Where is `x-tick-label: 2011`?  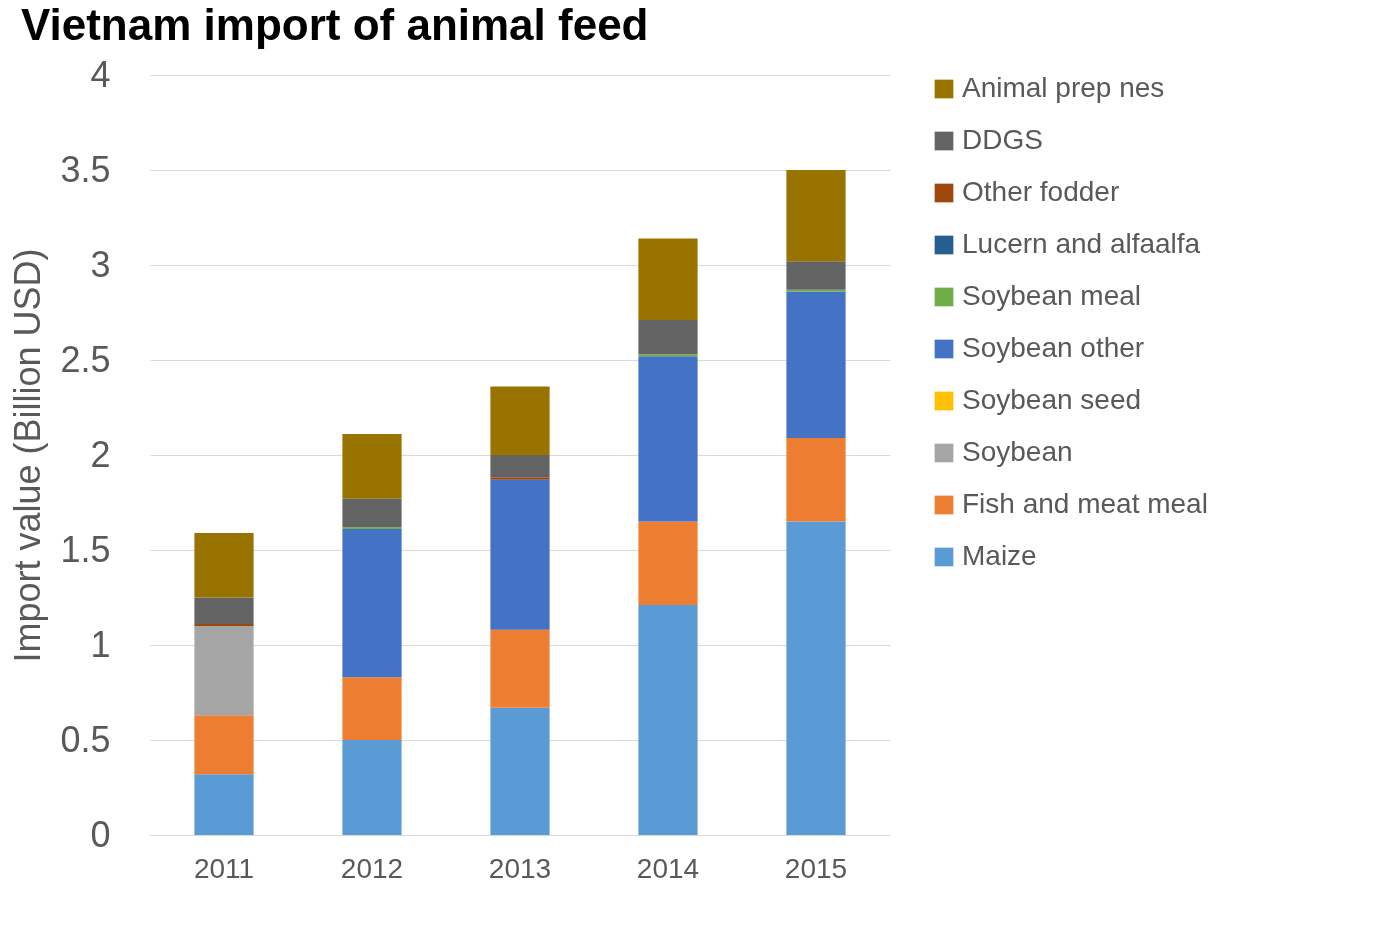 x-tick-label: 2011 is located at coordinates (224, 868).